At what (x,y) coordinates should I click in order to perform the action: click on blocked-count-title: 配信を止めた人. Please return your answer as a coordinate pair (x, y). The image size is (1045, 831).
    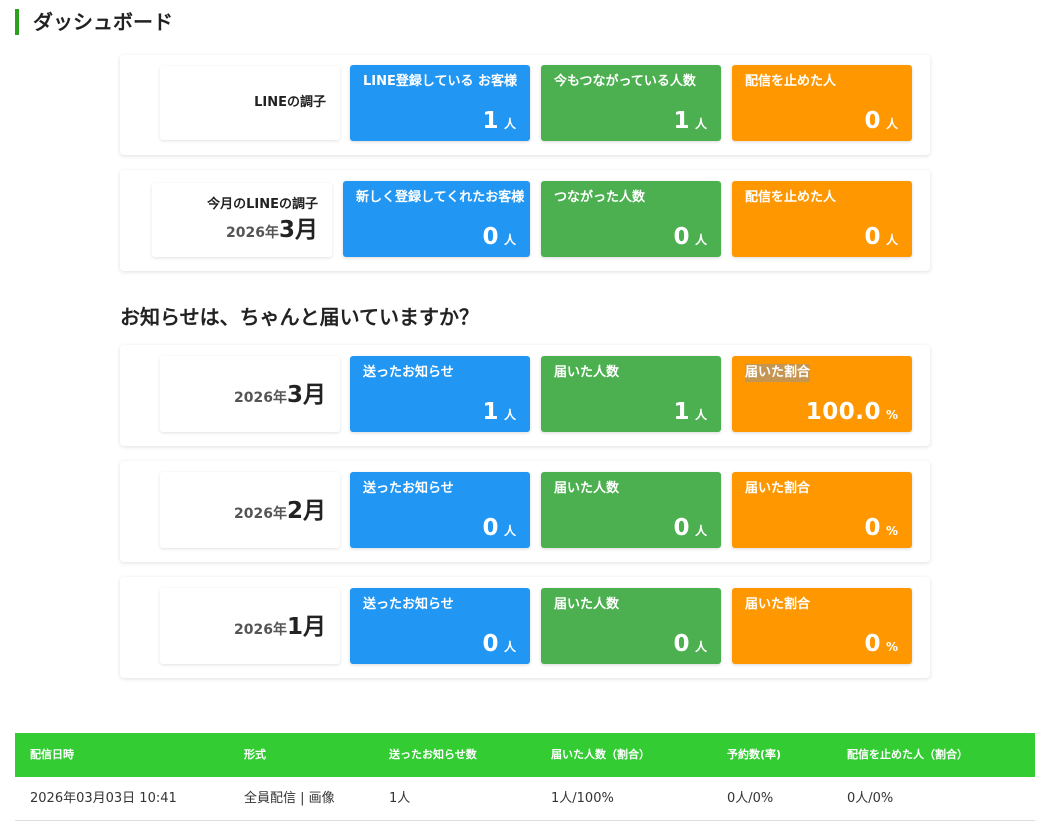
    Looking at the image, I should click on (791, 81).